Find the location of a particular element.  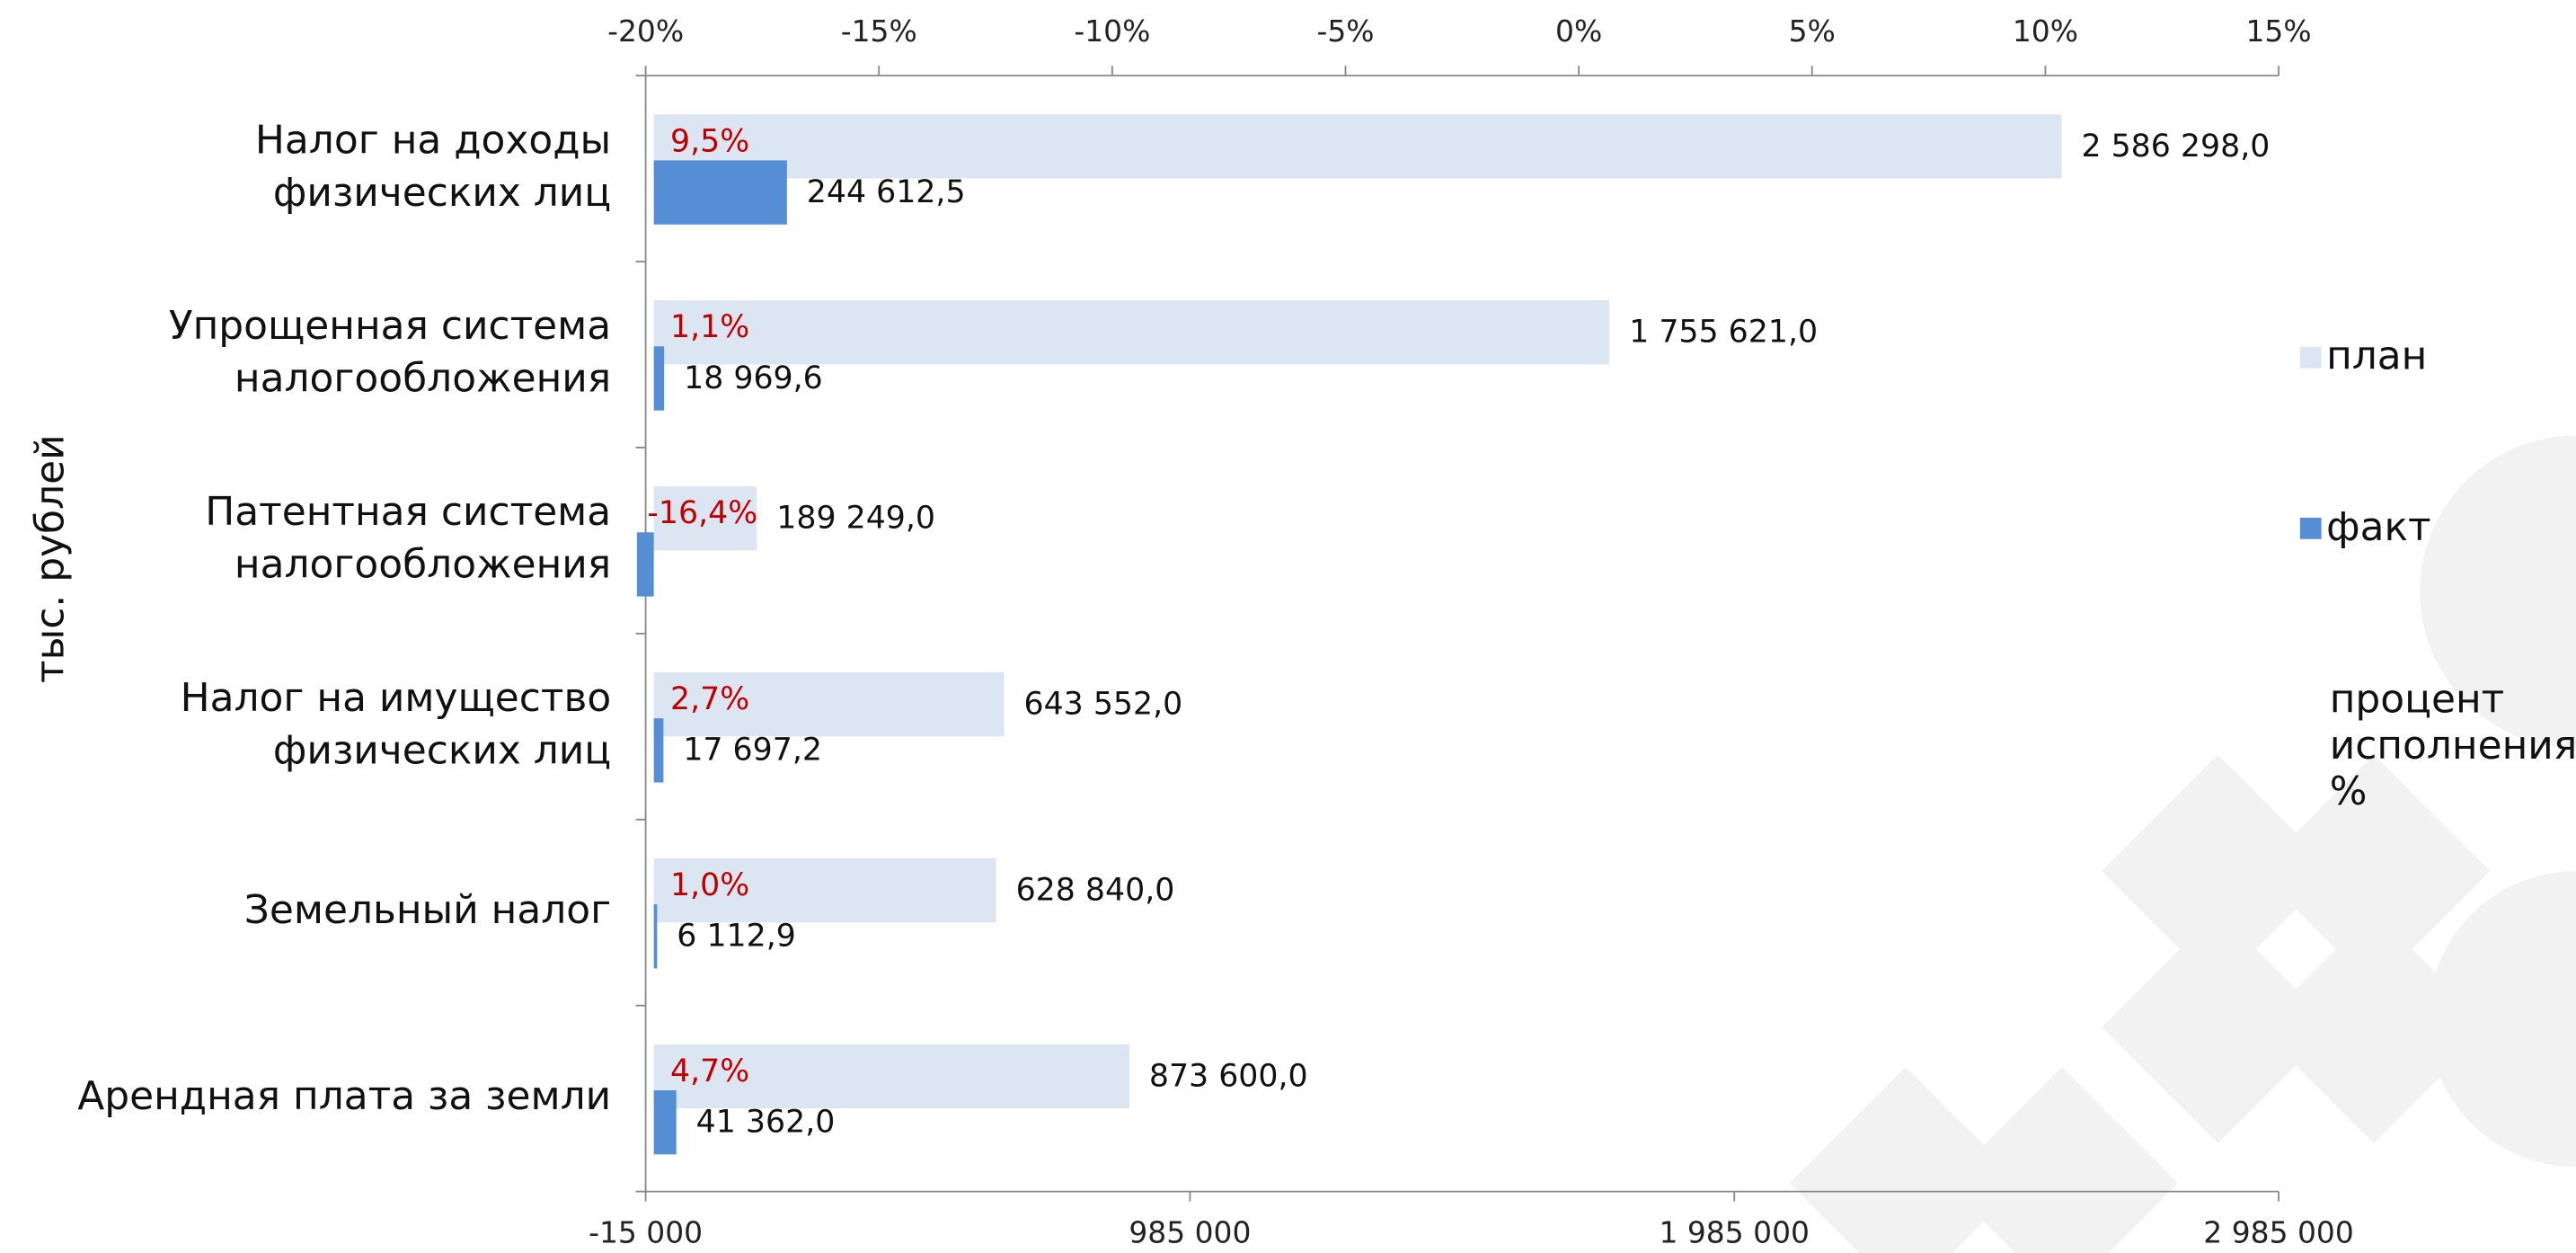

x2-tick-label: -15% is located at coordinates (879, 31).